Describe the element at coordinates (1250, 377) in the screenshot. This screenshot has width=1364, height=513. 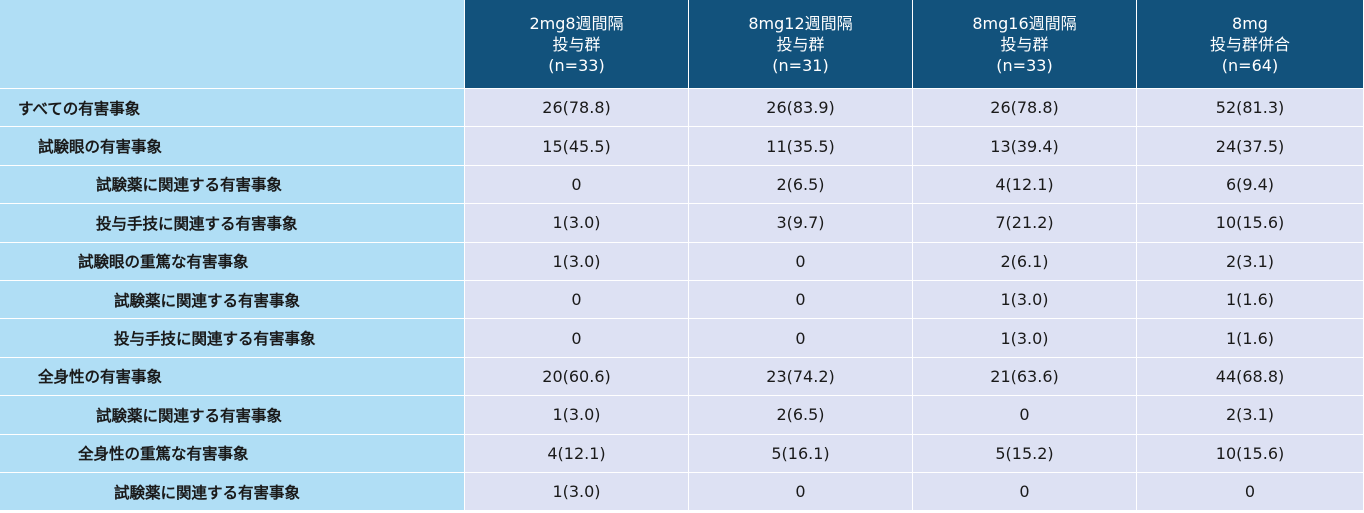
I see `cell-value: 44(68.8)` at that location.